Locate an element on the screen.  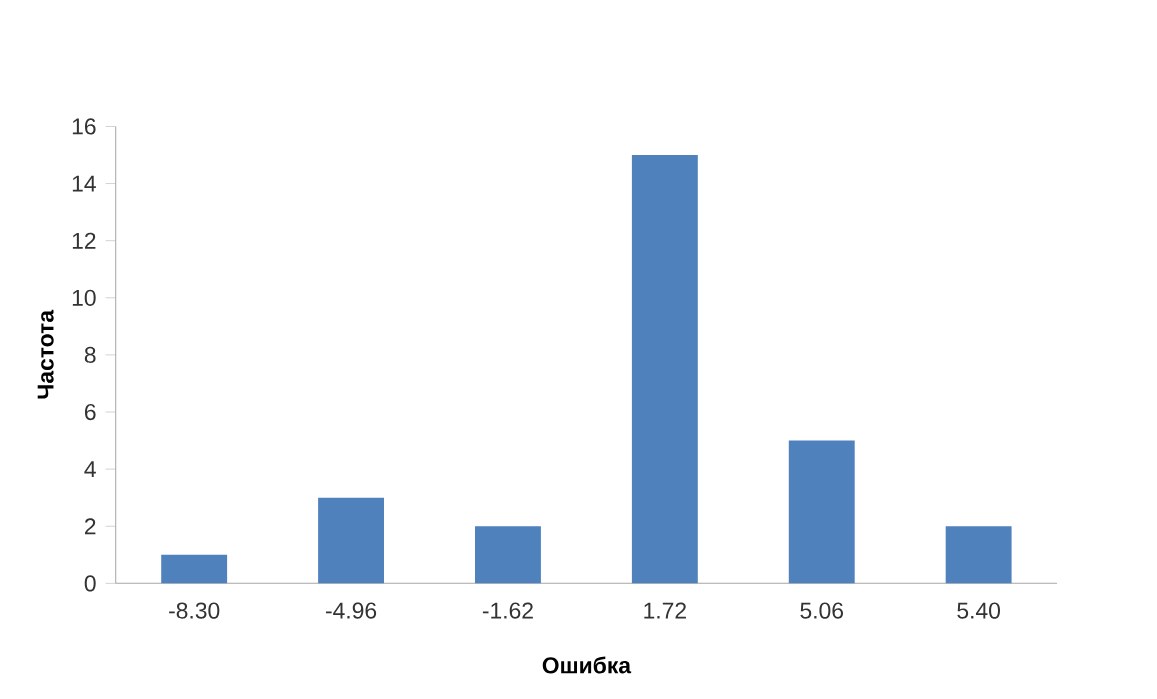
y-tick-label: 8 is located at coordinates (90, 354).